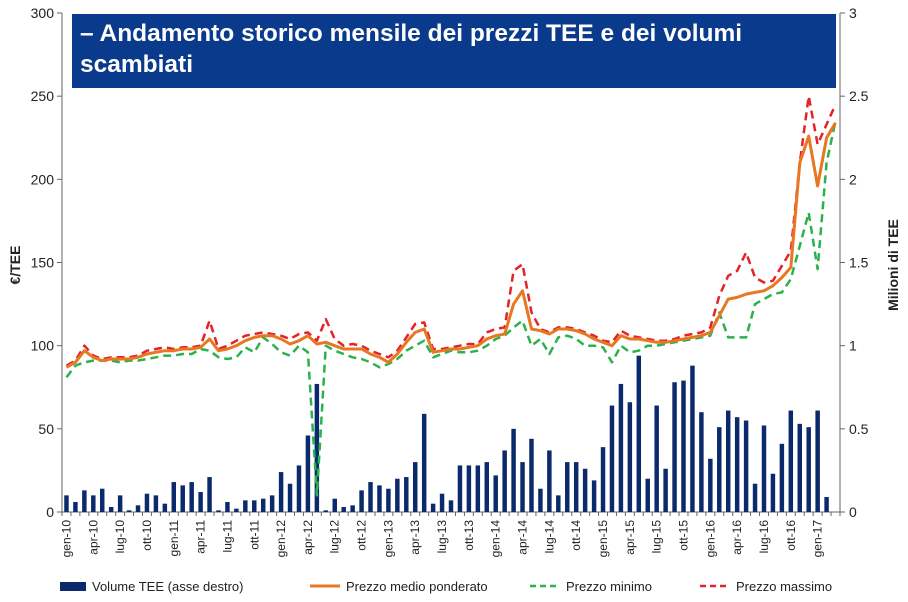  Describe the element at coordinates (415, 537) in the screenshot. I see `x-tick-label: apr-13` at that location.